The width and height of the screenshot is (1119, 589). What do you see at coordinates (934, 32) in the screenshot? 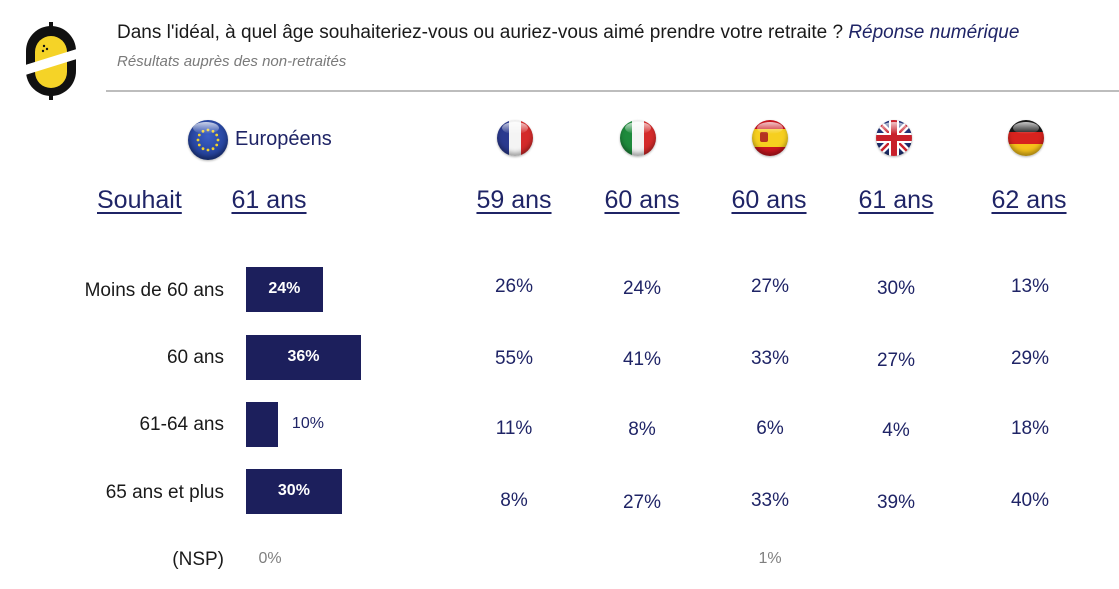
I see `question-note: Réponse numérique` at bounding box center [934, 32].